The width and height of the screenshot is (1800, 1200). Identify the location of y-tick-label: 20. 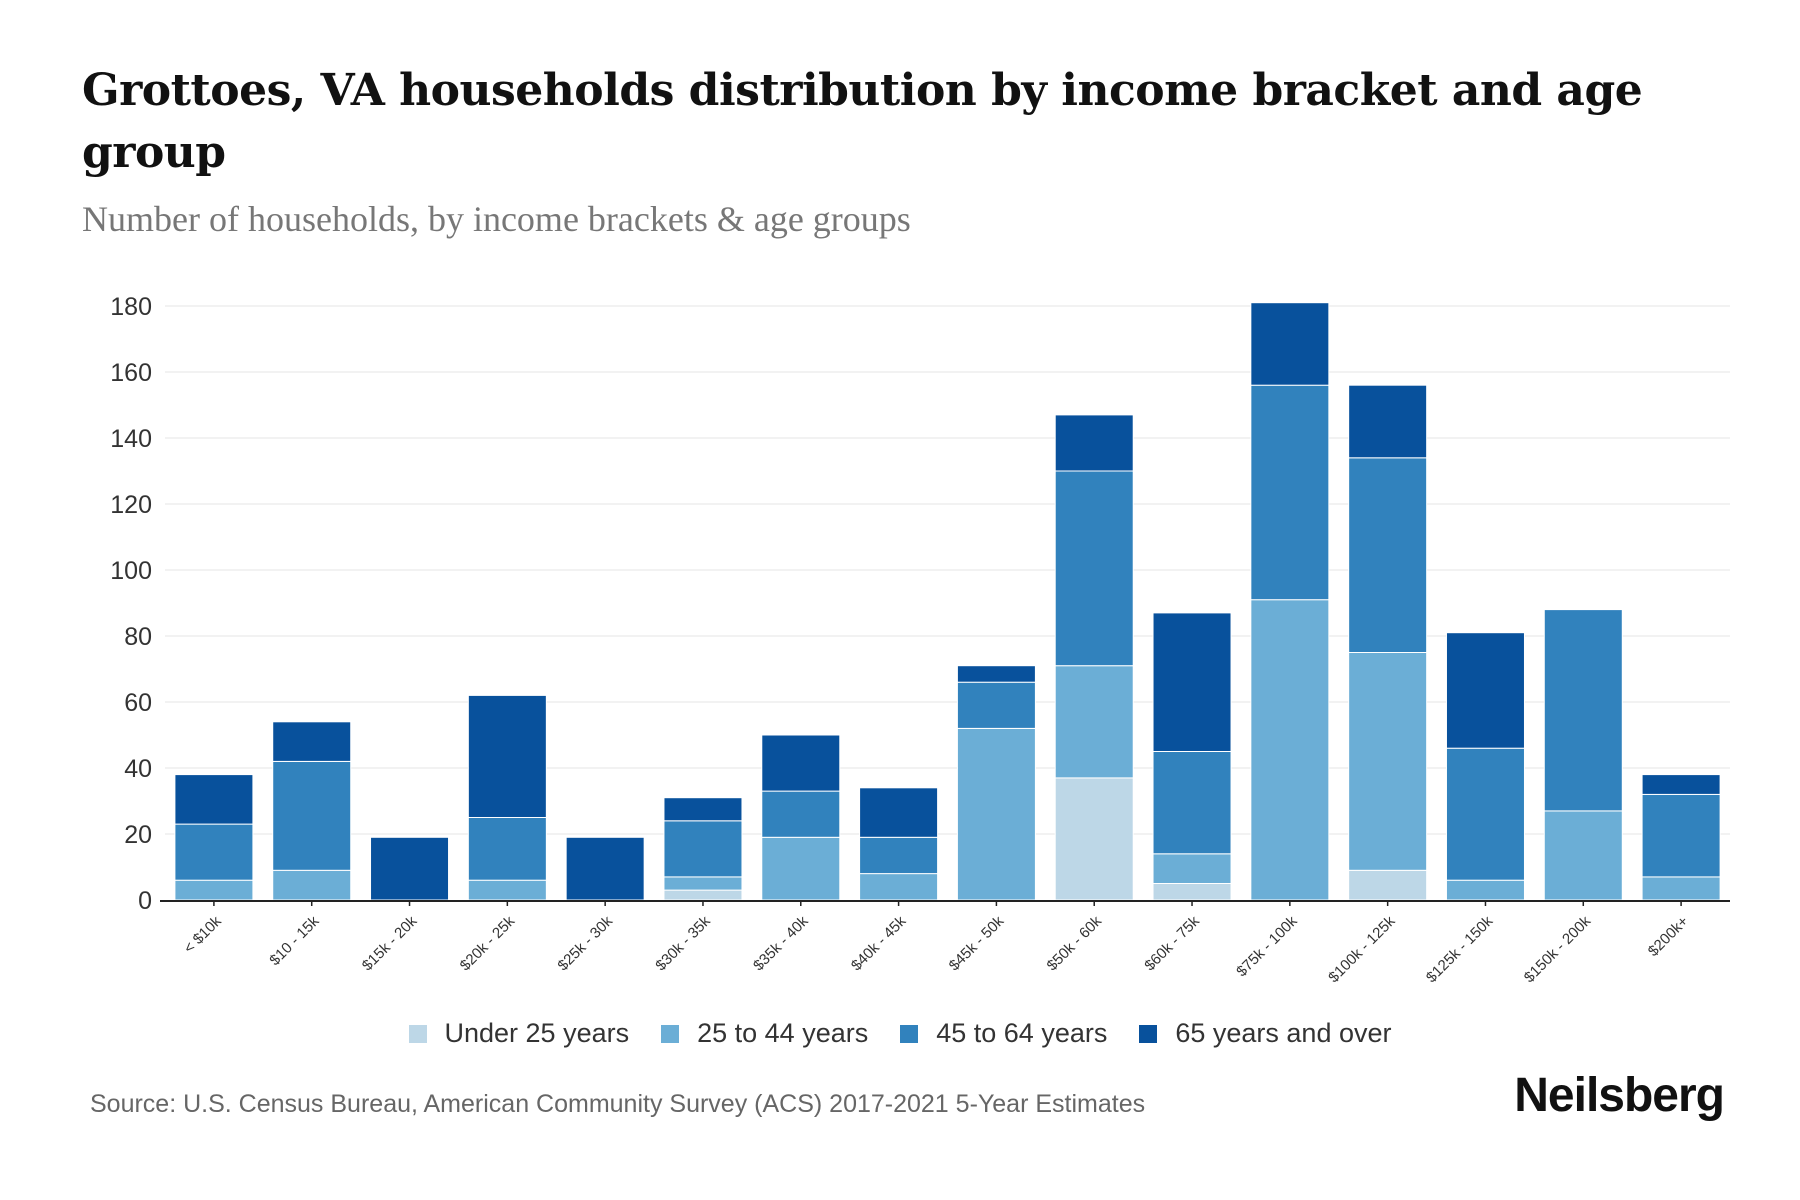
(138, 835).